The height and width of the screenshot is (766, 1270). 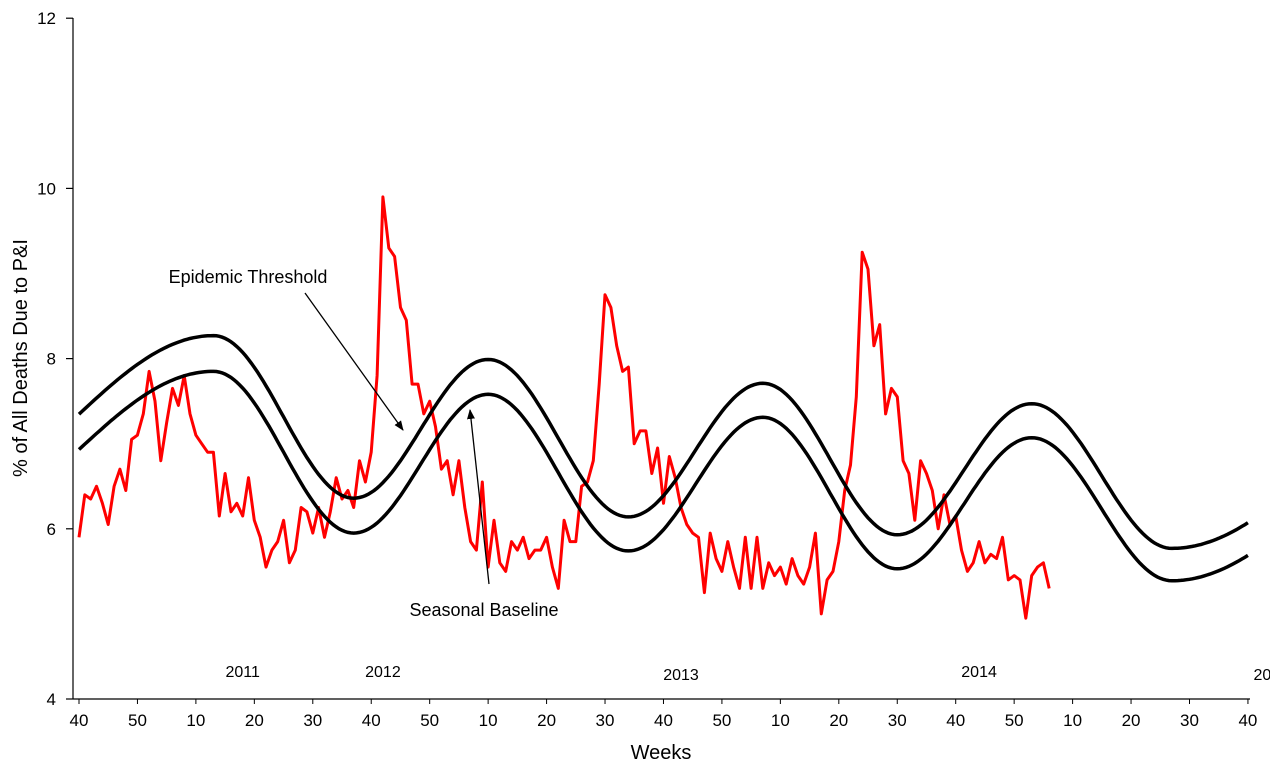 What do you see at coordinates (242, 672) in the screenshot?
I see `year-label-2011: 2011` at bounding box center [242, 672].